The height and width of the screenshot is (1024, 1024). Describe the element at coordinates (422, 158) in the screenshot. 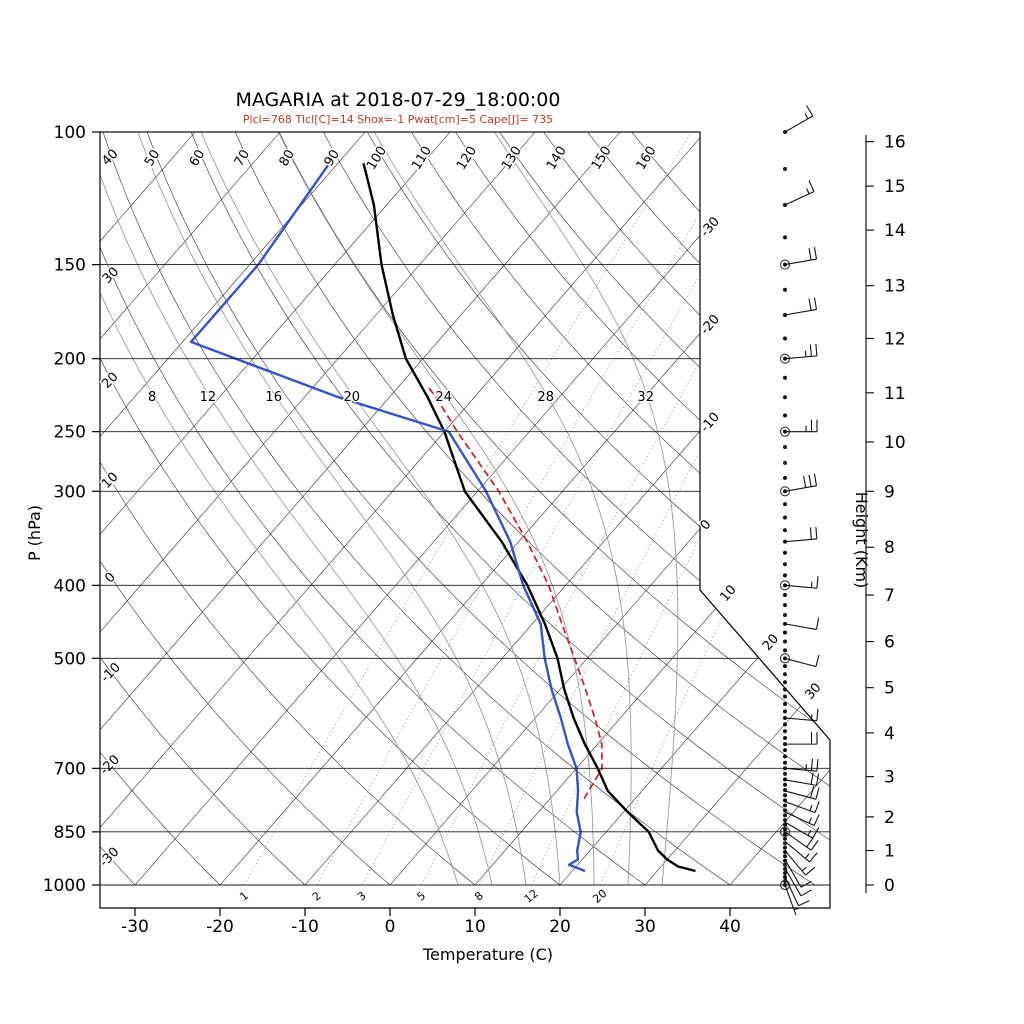

I see `dry-adiabat-top-label: 110` at that location.